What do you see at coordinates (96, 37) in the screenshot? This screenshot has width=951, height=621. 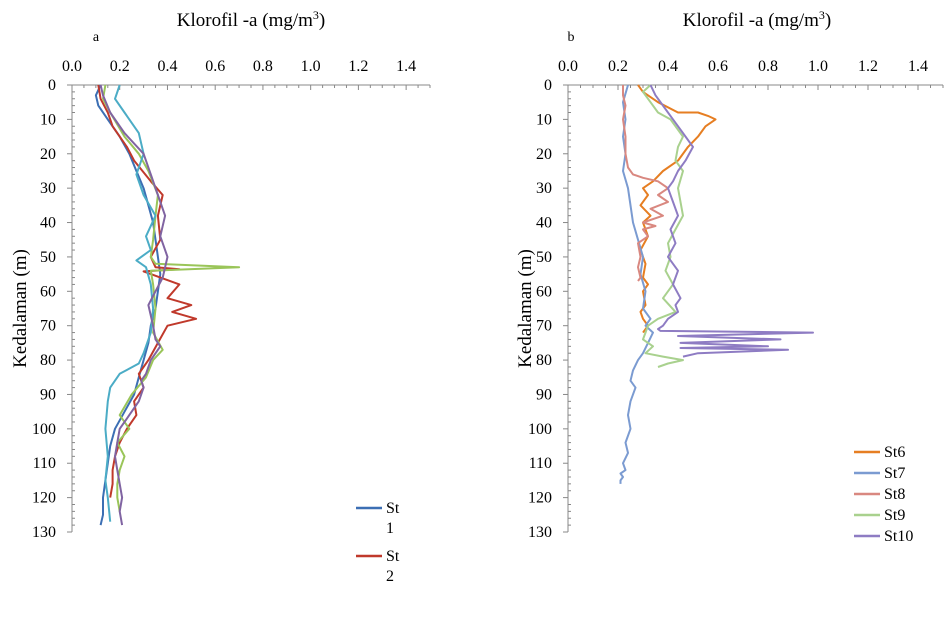 I see `panel-label: a` at bounding box center [96, 37].